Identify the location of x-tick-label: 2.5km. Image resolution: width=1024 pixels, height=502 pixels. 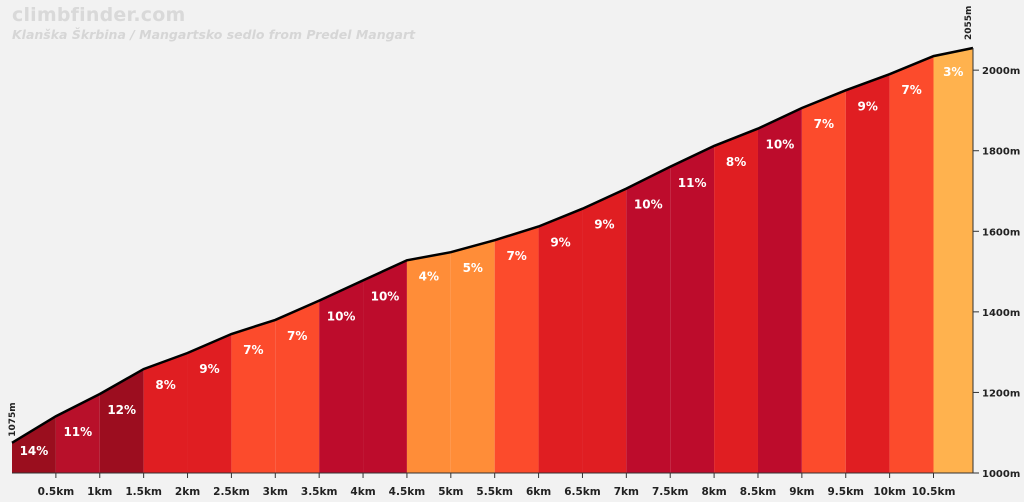
(231, 492).